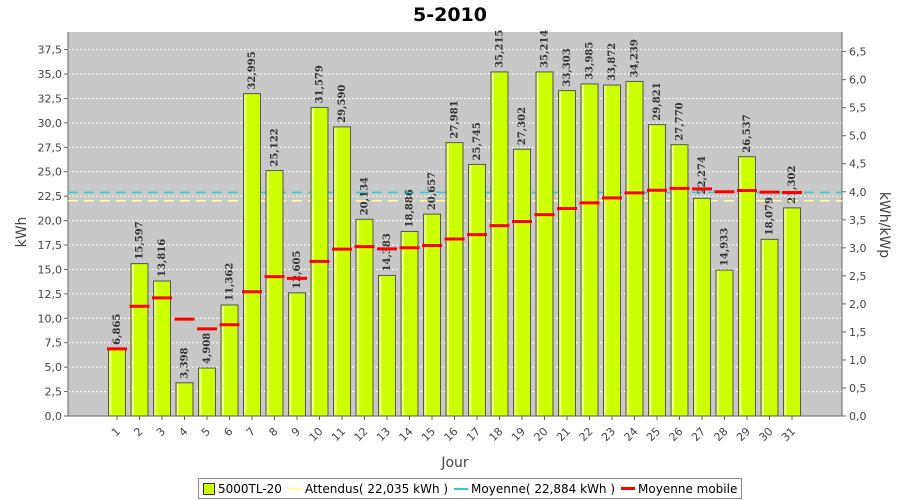 The image size is (900, 500). What do you see at coordinates (365, 196) in the screenshot?
I see `bar-value-label: 20,134` at bounding box center [365, 196].